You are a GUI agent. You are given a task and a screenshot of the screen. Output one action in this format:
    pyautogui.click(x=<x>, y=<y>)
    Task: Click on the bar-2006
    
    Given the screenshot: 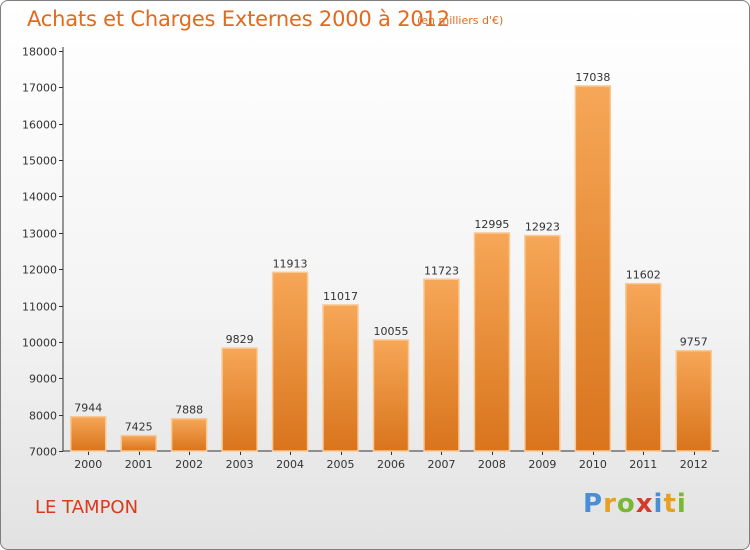 What is the action you would take?
    pyautogui.click(x=391, y=395)
    